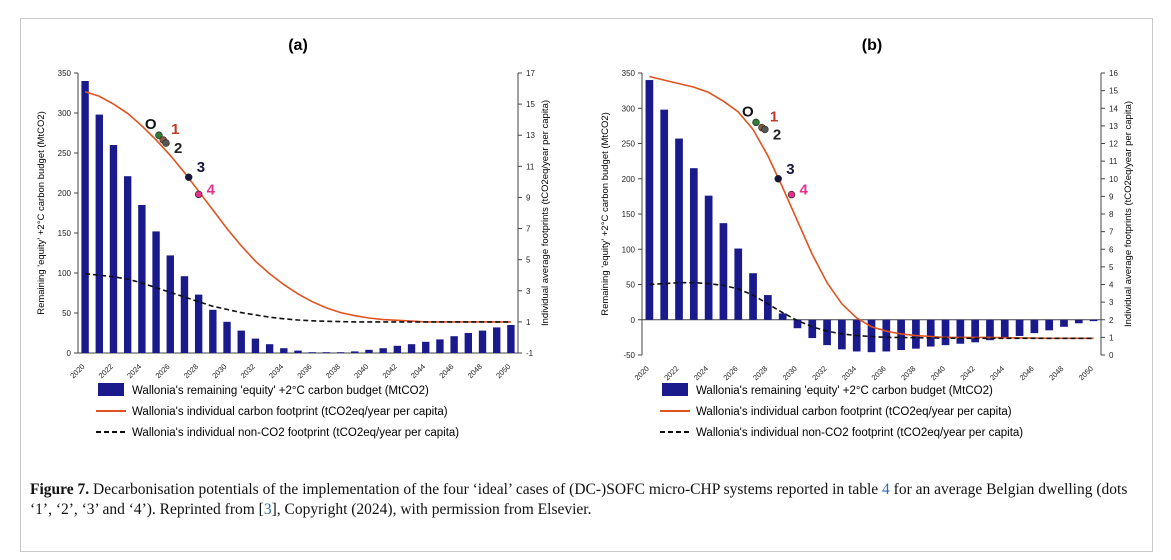  Describe the element at coordinates (528, 260) in the screenshot. I see `y2-tick-label: 5` at that location.